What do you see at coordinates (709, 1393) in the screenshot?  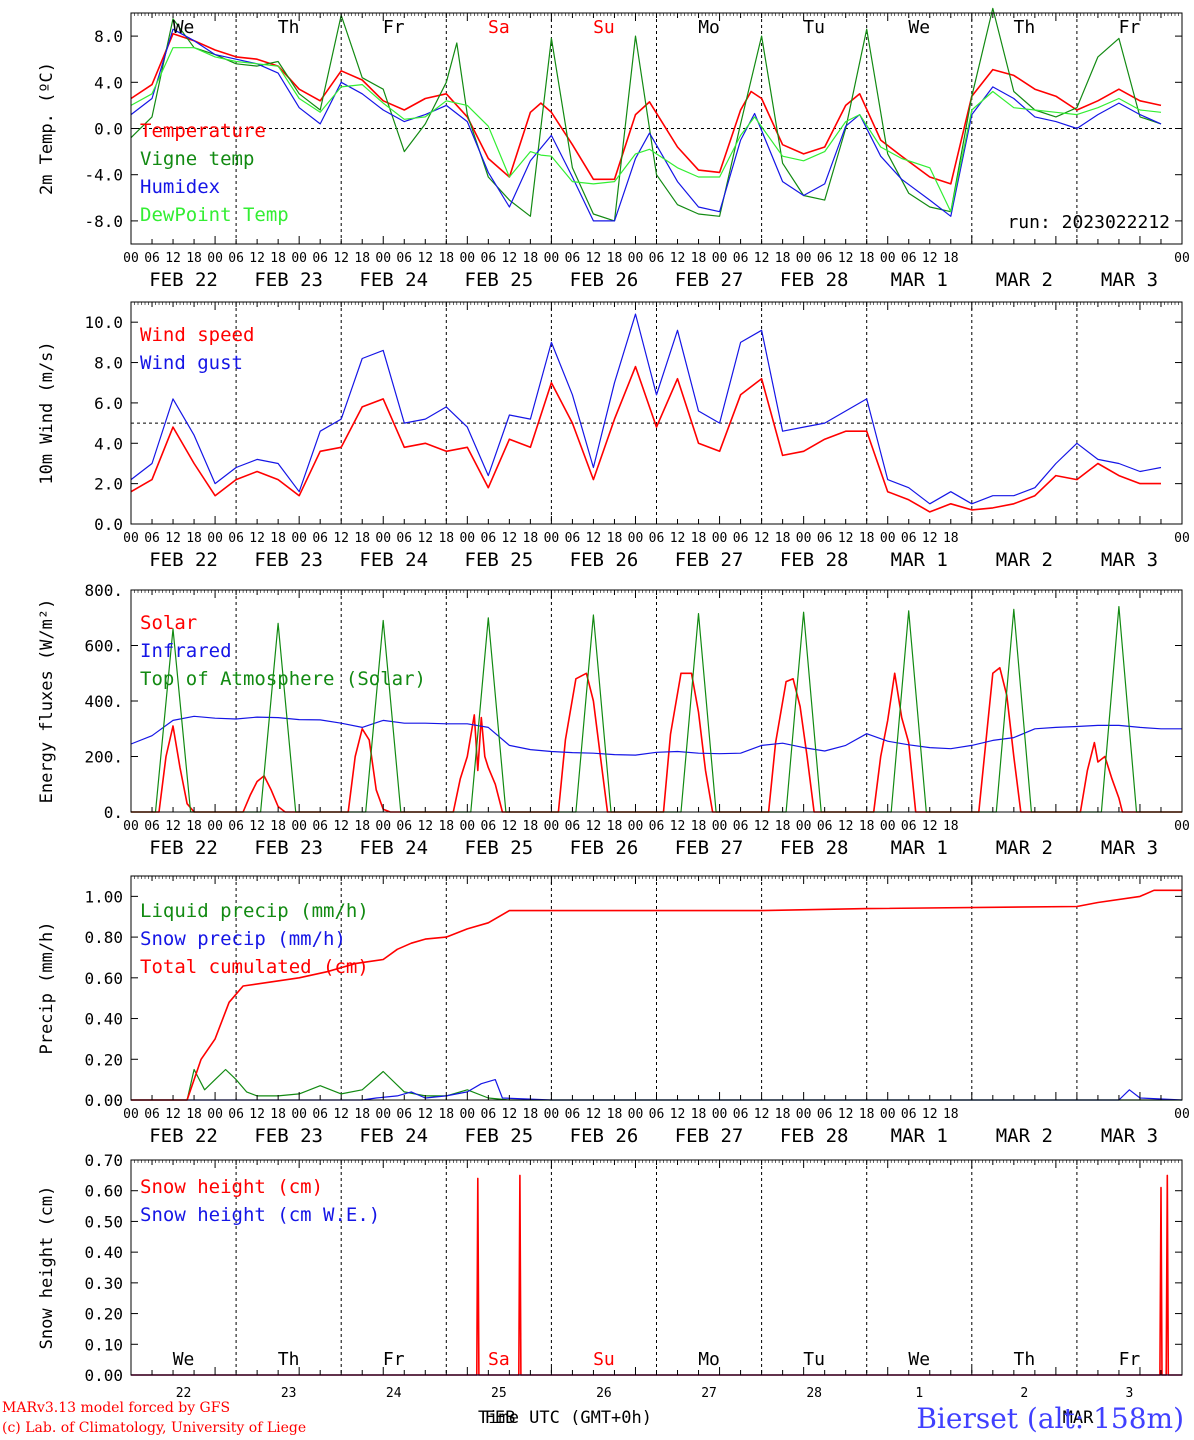 I see `day-number-label: 27` at bounding box center [709, 1393].